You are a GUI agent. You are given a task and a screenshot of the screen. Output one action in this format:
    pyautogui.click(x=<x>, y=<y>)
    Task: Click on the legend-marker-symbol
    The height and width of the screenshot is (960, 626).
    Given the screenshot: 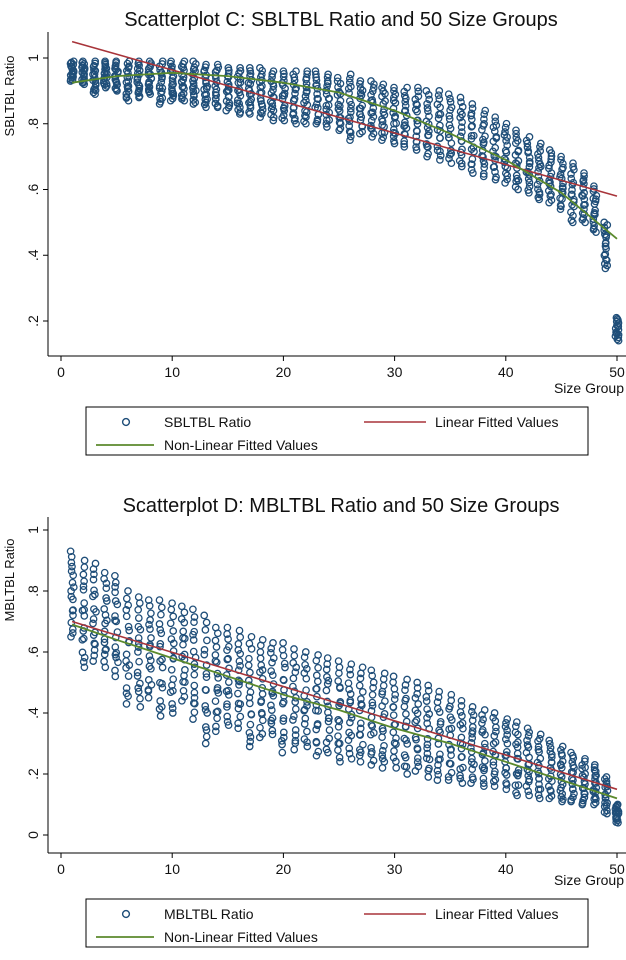 What is the action you would take?
    pyautogui.click(x=126, y=914)
    